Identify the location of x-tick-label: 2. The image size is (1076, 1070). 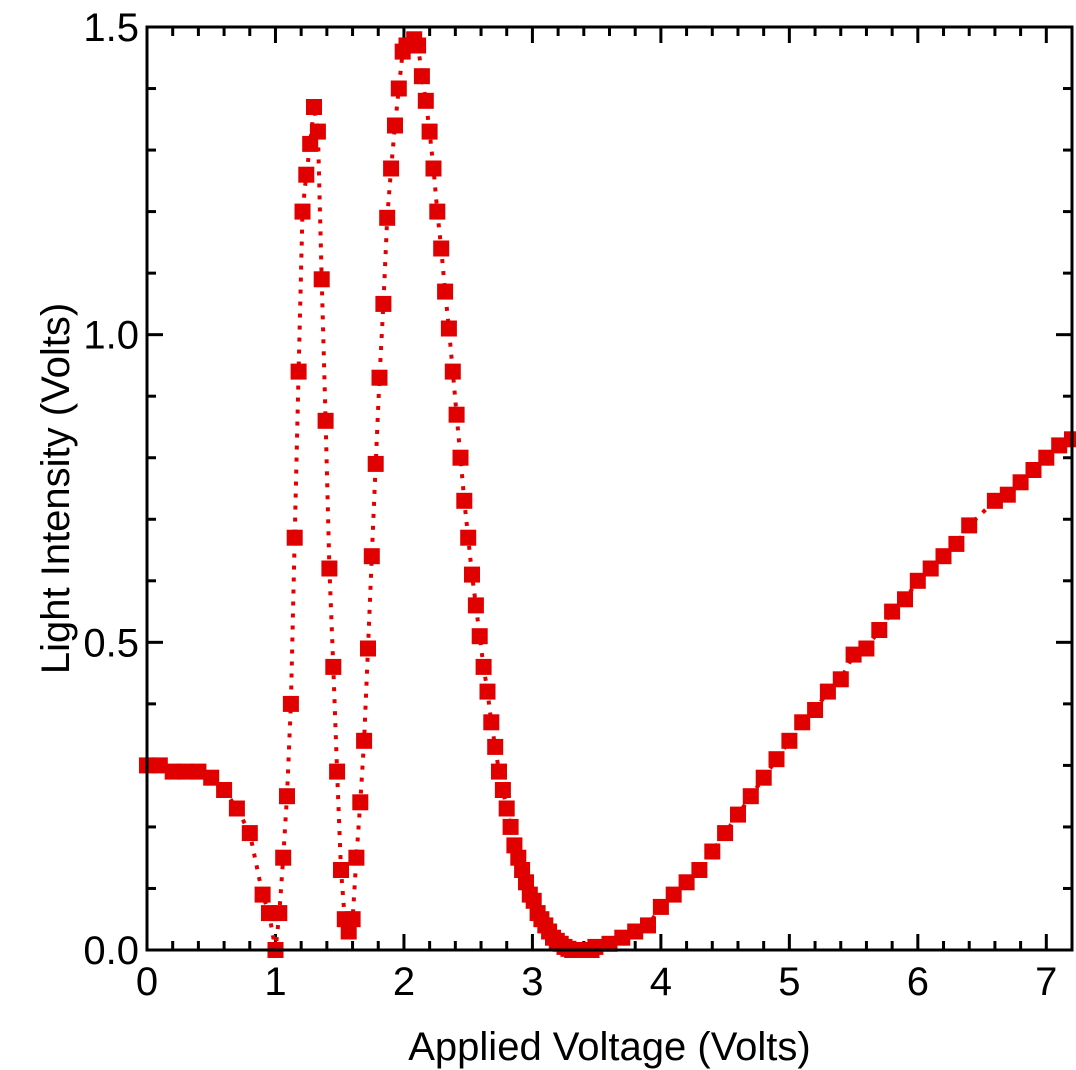
(404, 982).